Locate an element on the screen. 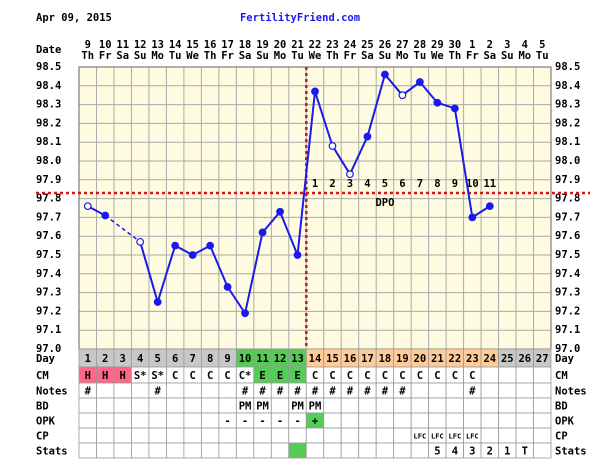 The image size is (590, 459). date-label: 26 is located at coordinates (385, 45).